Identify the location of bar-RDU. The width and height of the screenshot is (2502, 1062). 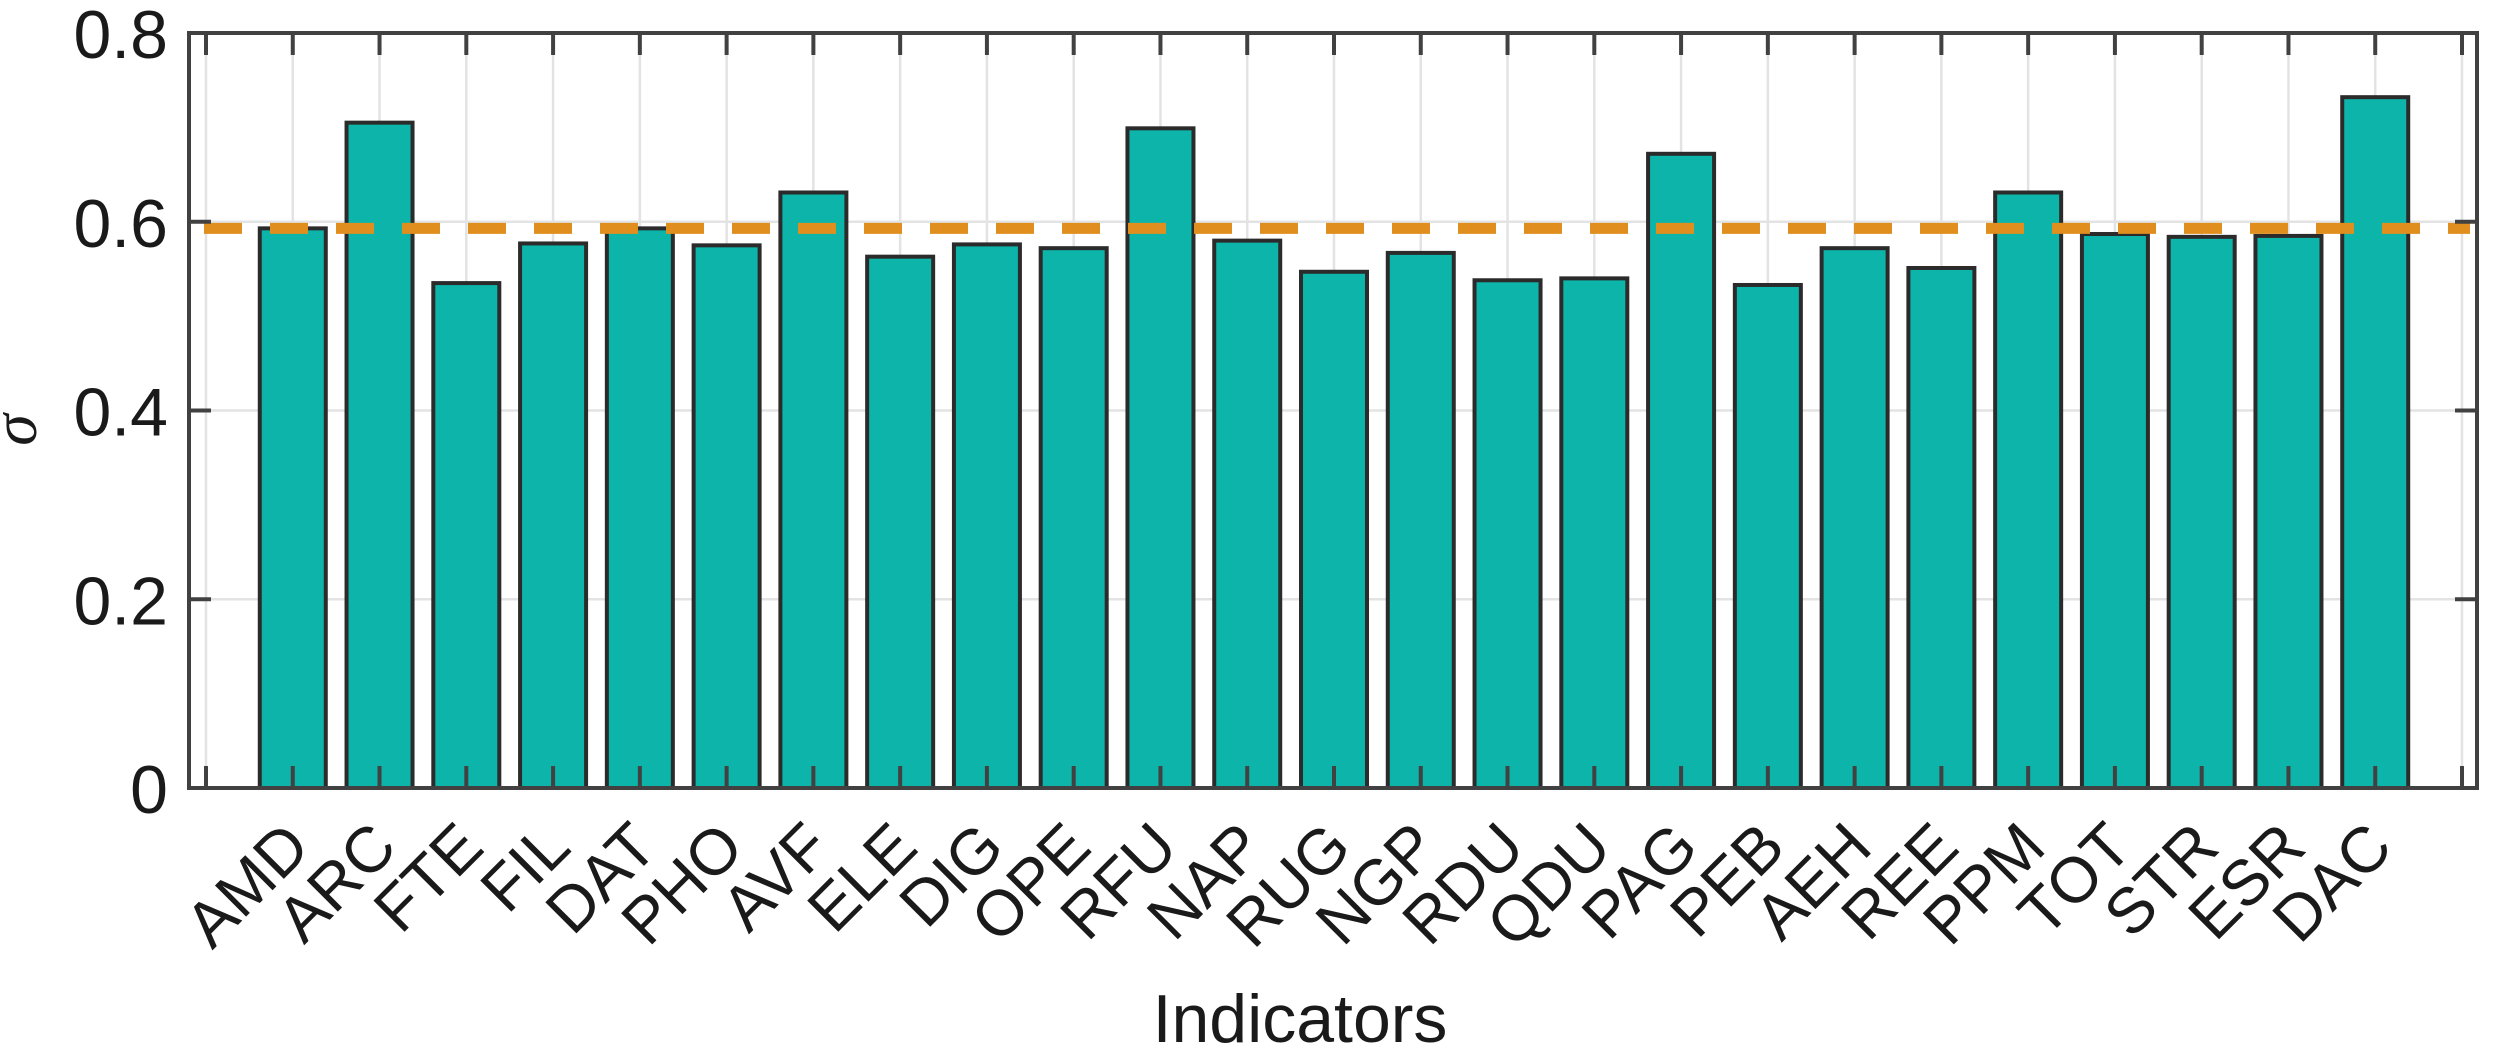
(1507, 534).